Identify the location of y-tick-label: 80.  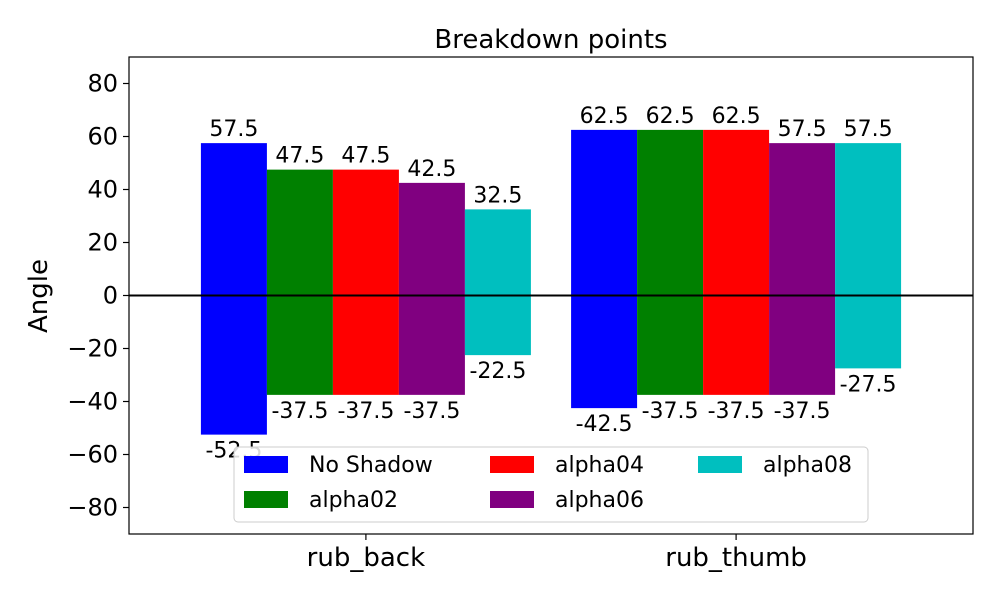
(102, 84).